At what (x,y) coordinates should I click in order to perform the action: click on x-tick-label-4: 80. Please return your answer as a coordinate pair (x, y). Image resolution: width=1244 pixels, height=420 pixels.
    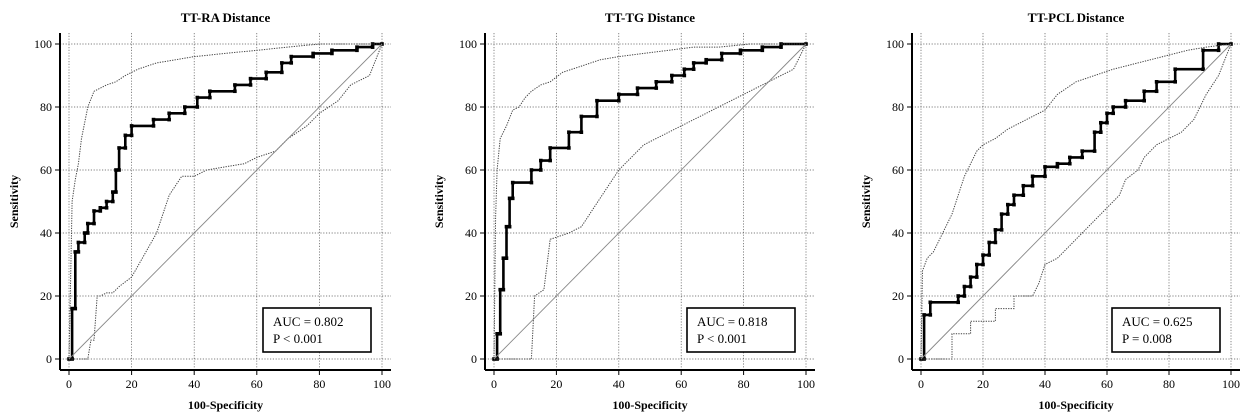
    Looking at the image, I should click on (319, 384).